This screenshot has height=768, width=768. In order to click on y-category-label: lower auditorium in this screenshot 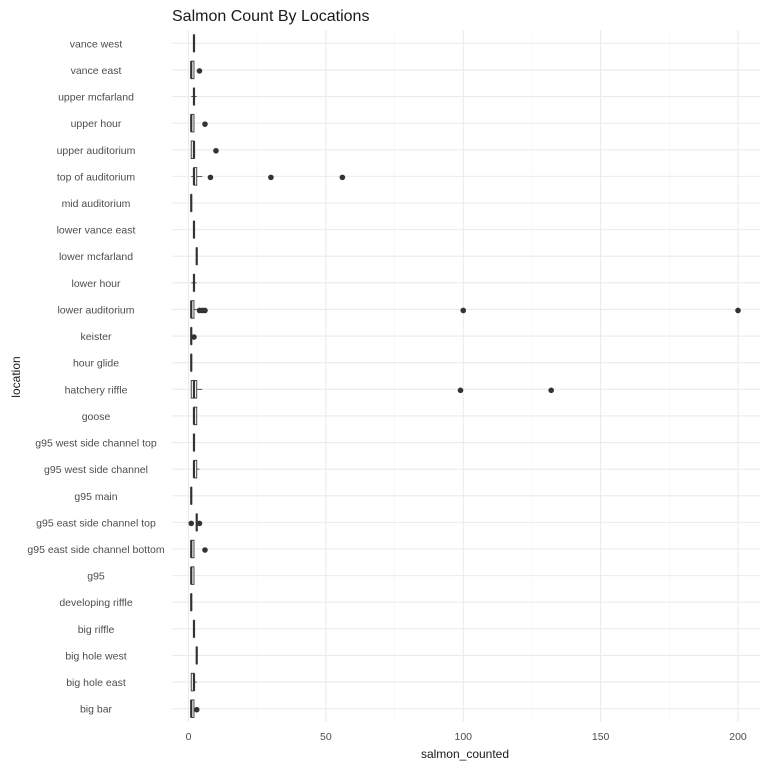, I will do `click(95, 310)`.